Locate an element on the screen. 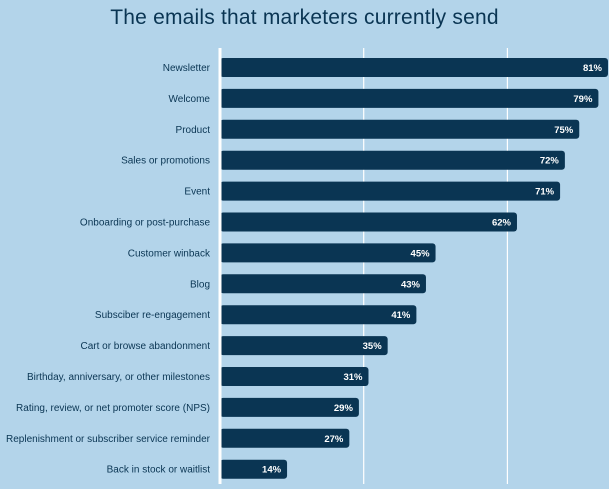  value-label: 72% is located at coordinates (550, 161).